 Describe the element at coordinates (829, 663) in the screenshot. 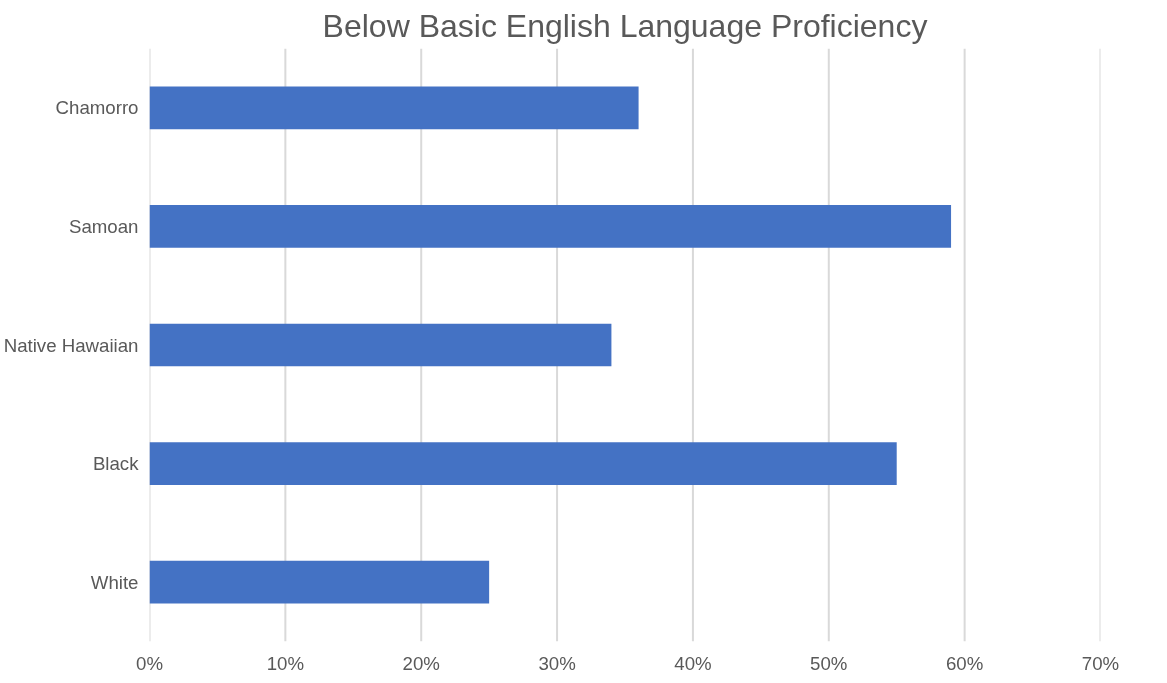

I see `x-tick-label: 50%` at that location.